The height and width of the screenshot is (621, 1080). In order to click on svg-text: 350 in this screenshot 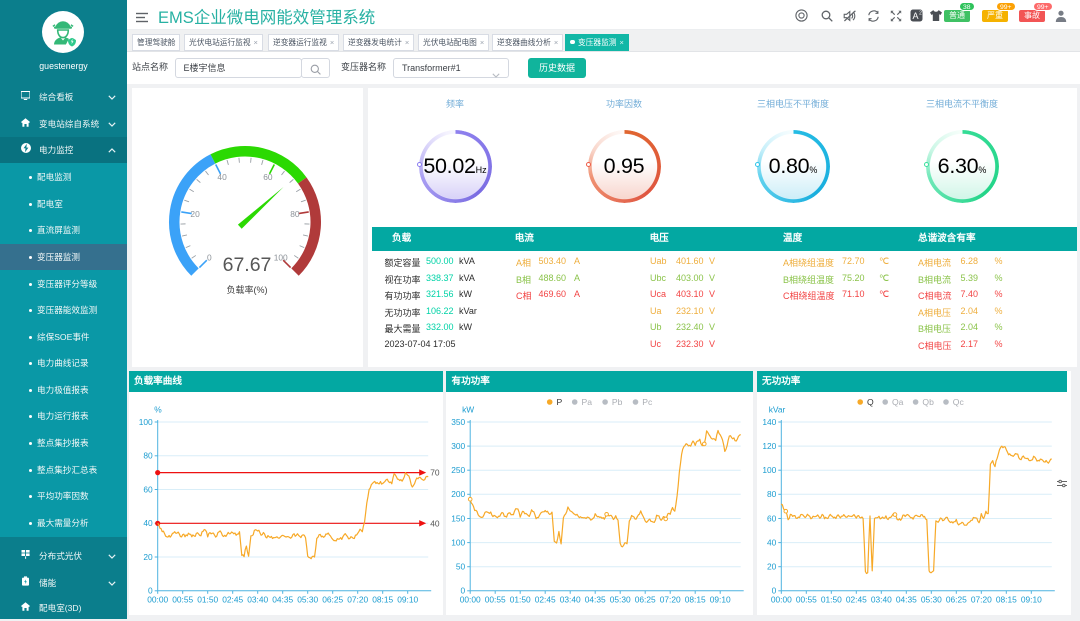, I will do `click(458, 421)`.